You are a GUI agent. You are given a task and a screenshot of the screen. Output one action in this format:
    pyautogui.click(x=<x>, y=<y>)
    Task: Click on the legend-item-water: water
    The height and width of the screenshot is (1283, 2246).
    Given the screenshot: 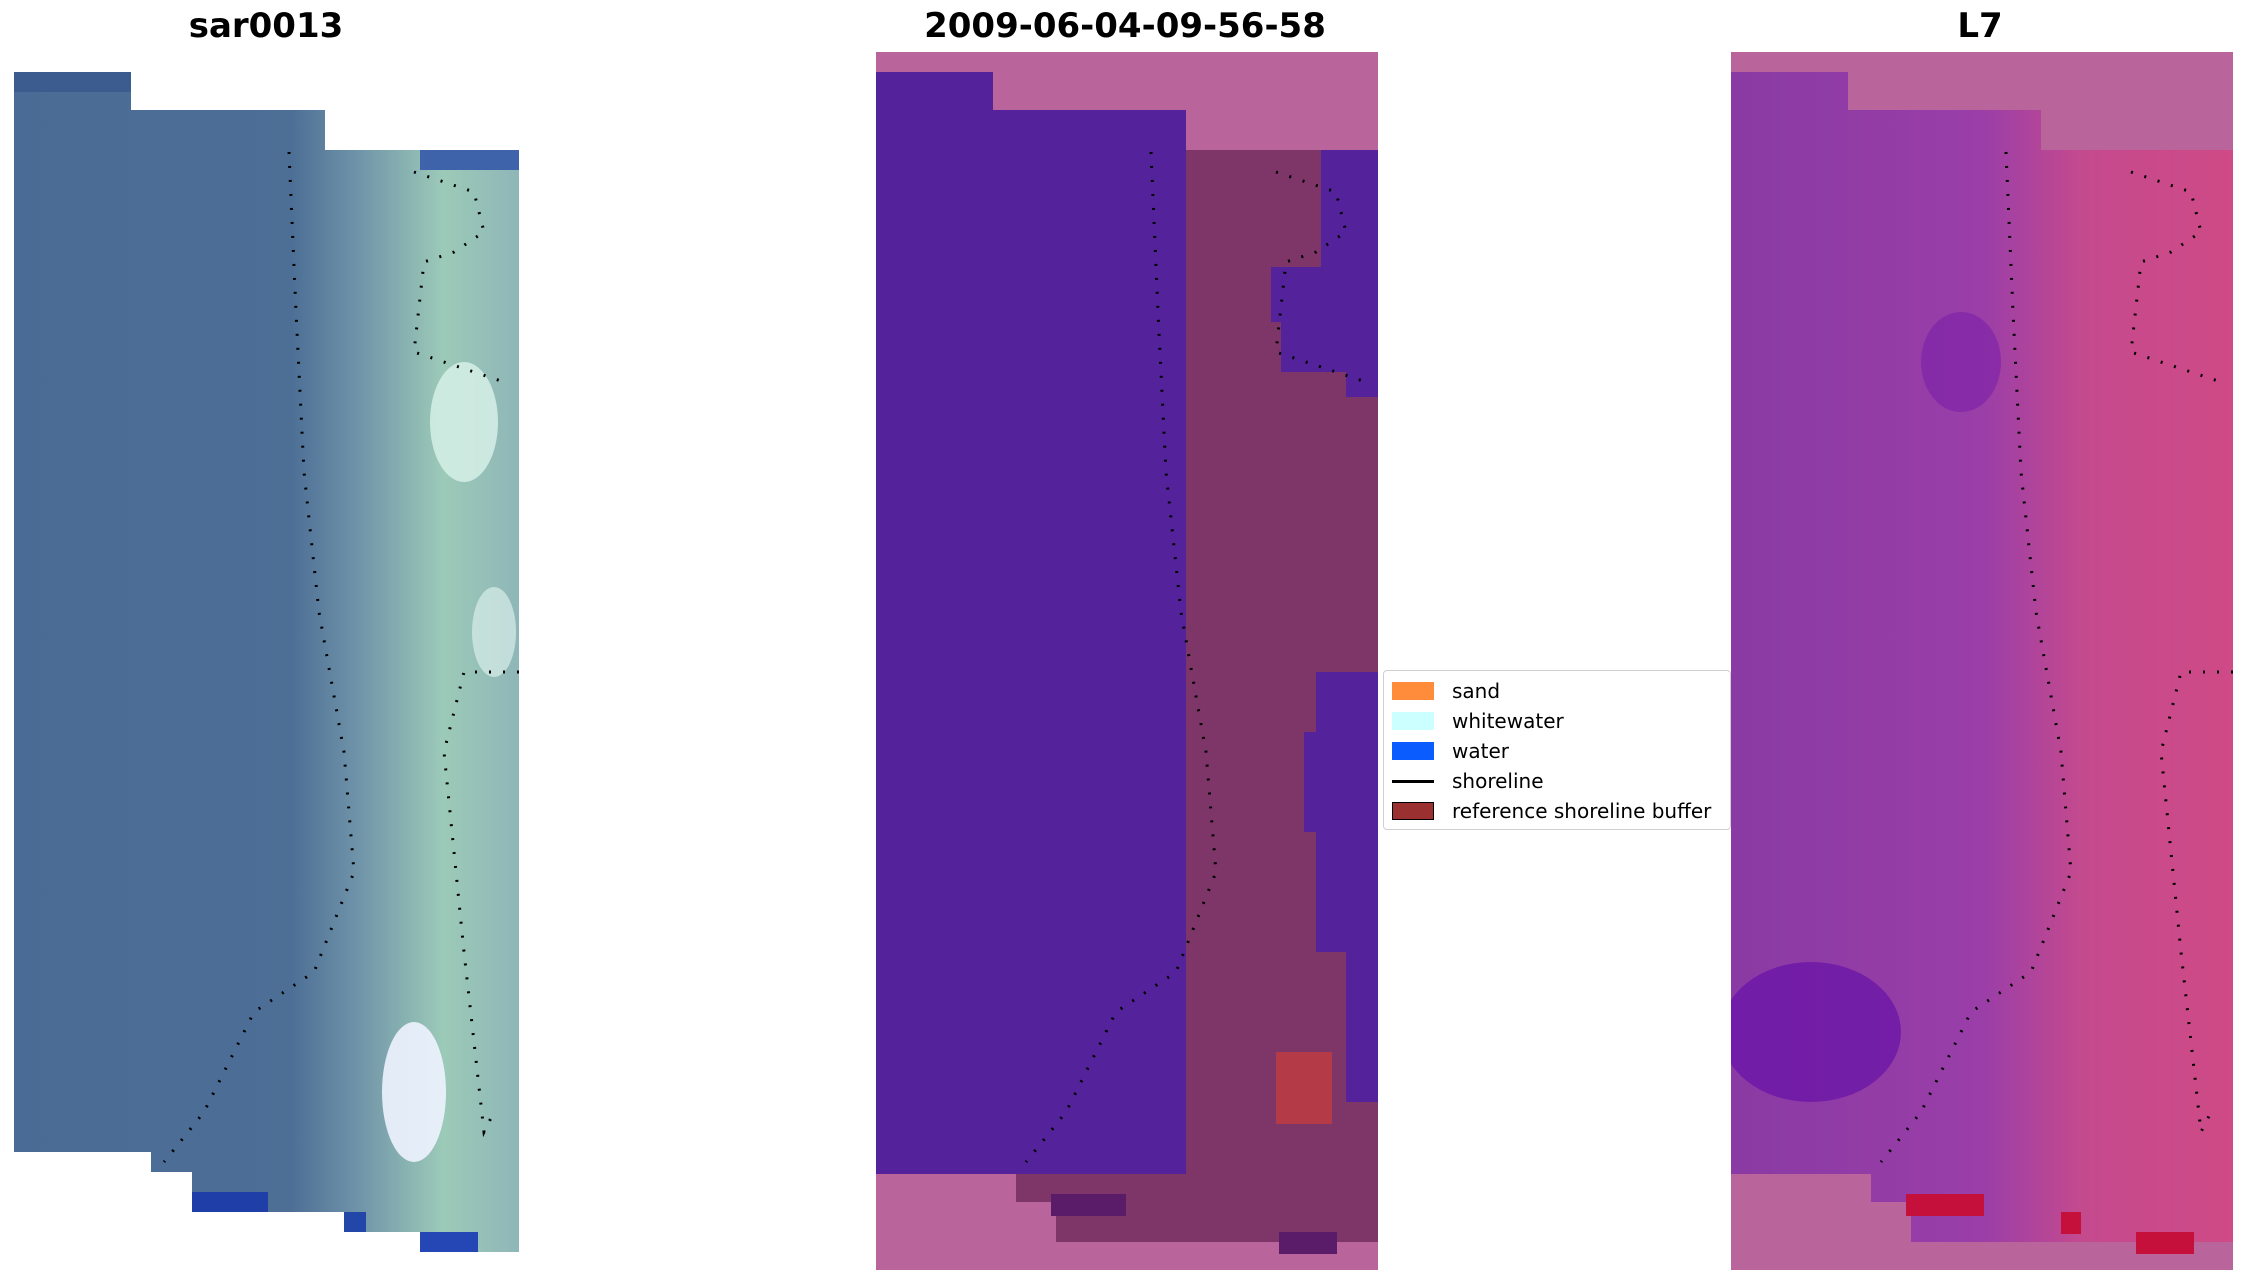 What is the action you would take?
    pyautogui.click(x=1450, y=751)
    